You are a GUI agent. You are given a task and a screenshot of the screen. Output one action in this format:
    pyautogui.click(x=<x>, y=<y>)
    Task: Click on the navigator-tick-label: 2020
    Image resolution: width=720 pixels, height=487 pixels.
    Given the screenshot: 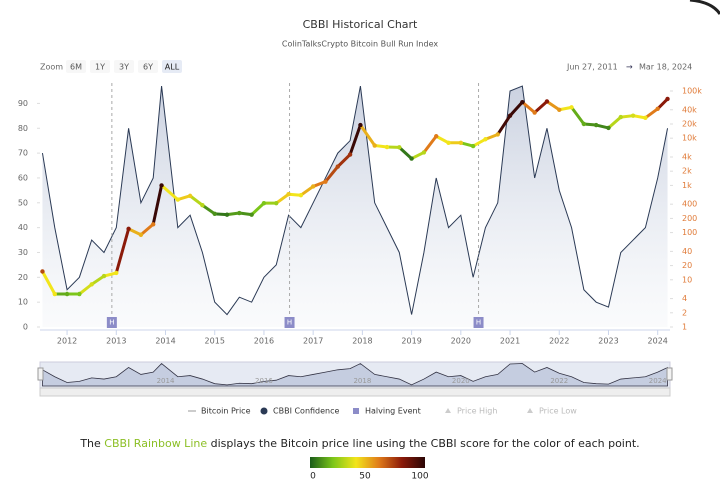 What is the action you would take?
    pyautogui.click(x=461, y=381)
    